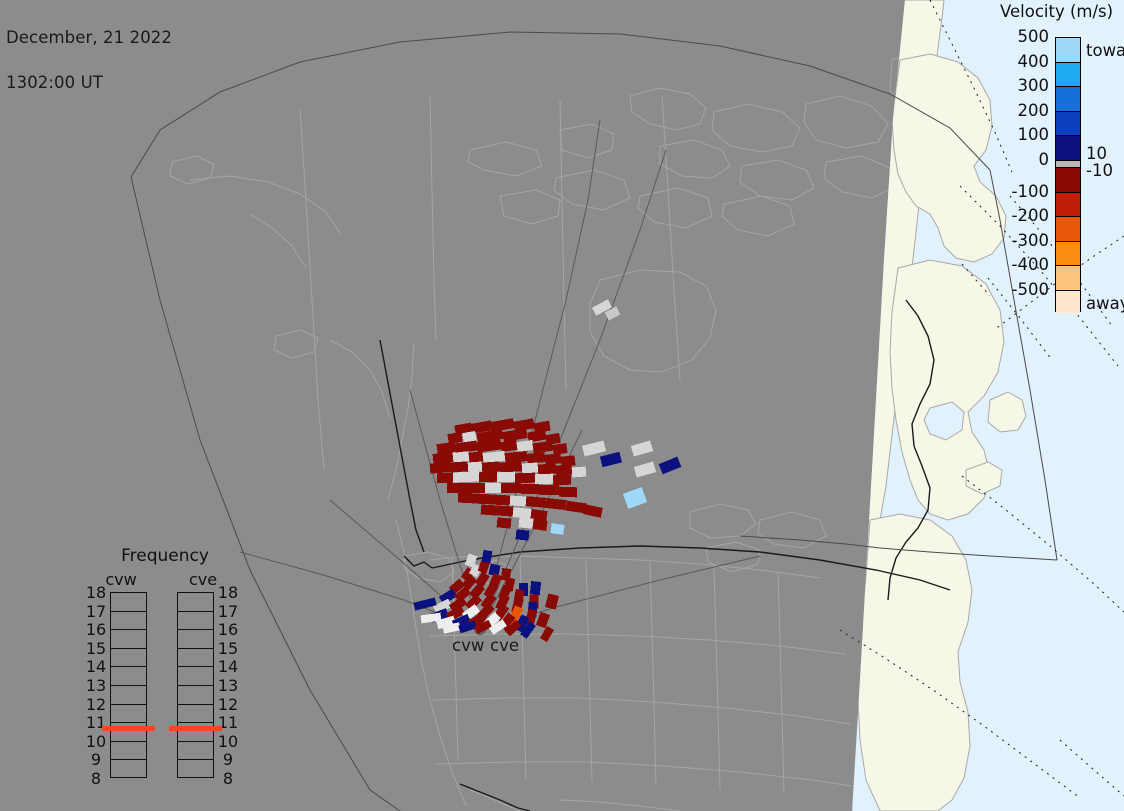  I want to click on frequency-scale-box-cve, so click(195, 685).